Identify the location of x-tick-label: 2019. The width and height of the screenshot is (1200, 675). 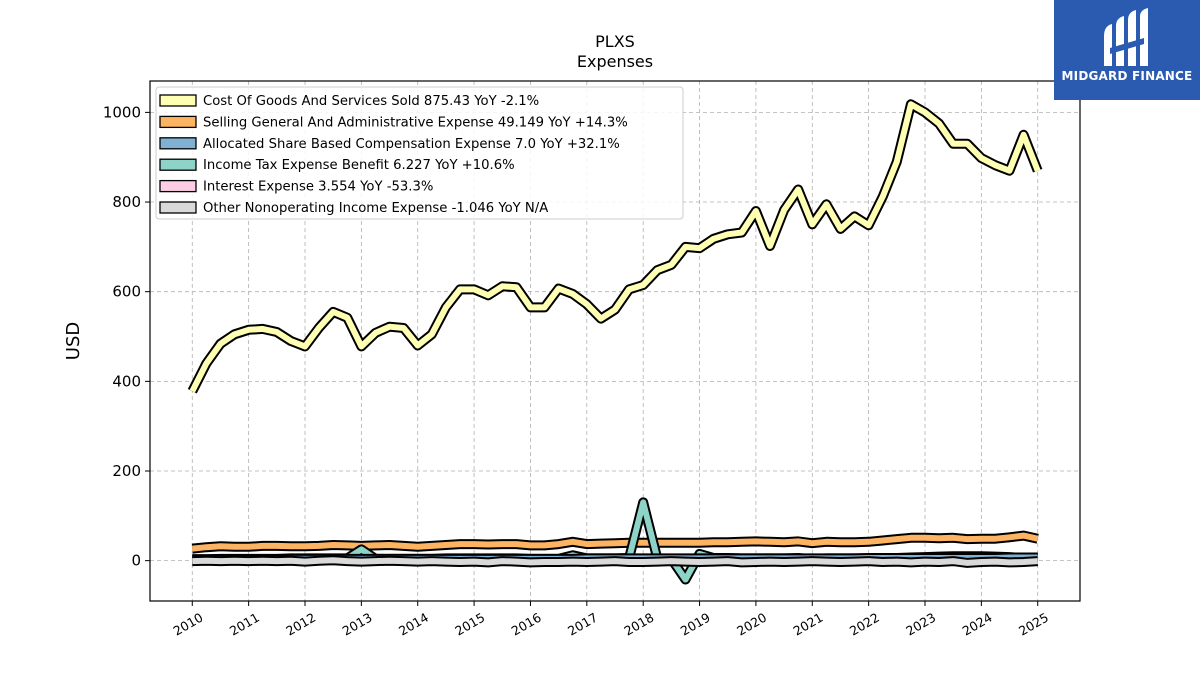
(695, 624).